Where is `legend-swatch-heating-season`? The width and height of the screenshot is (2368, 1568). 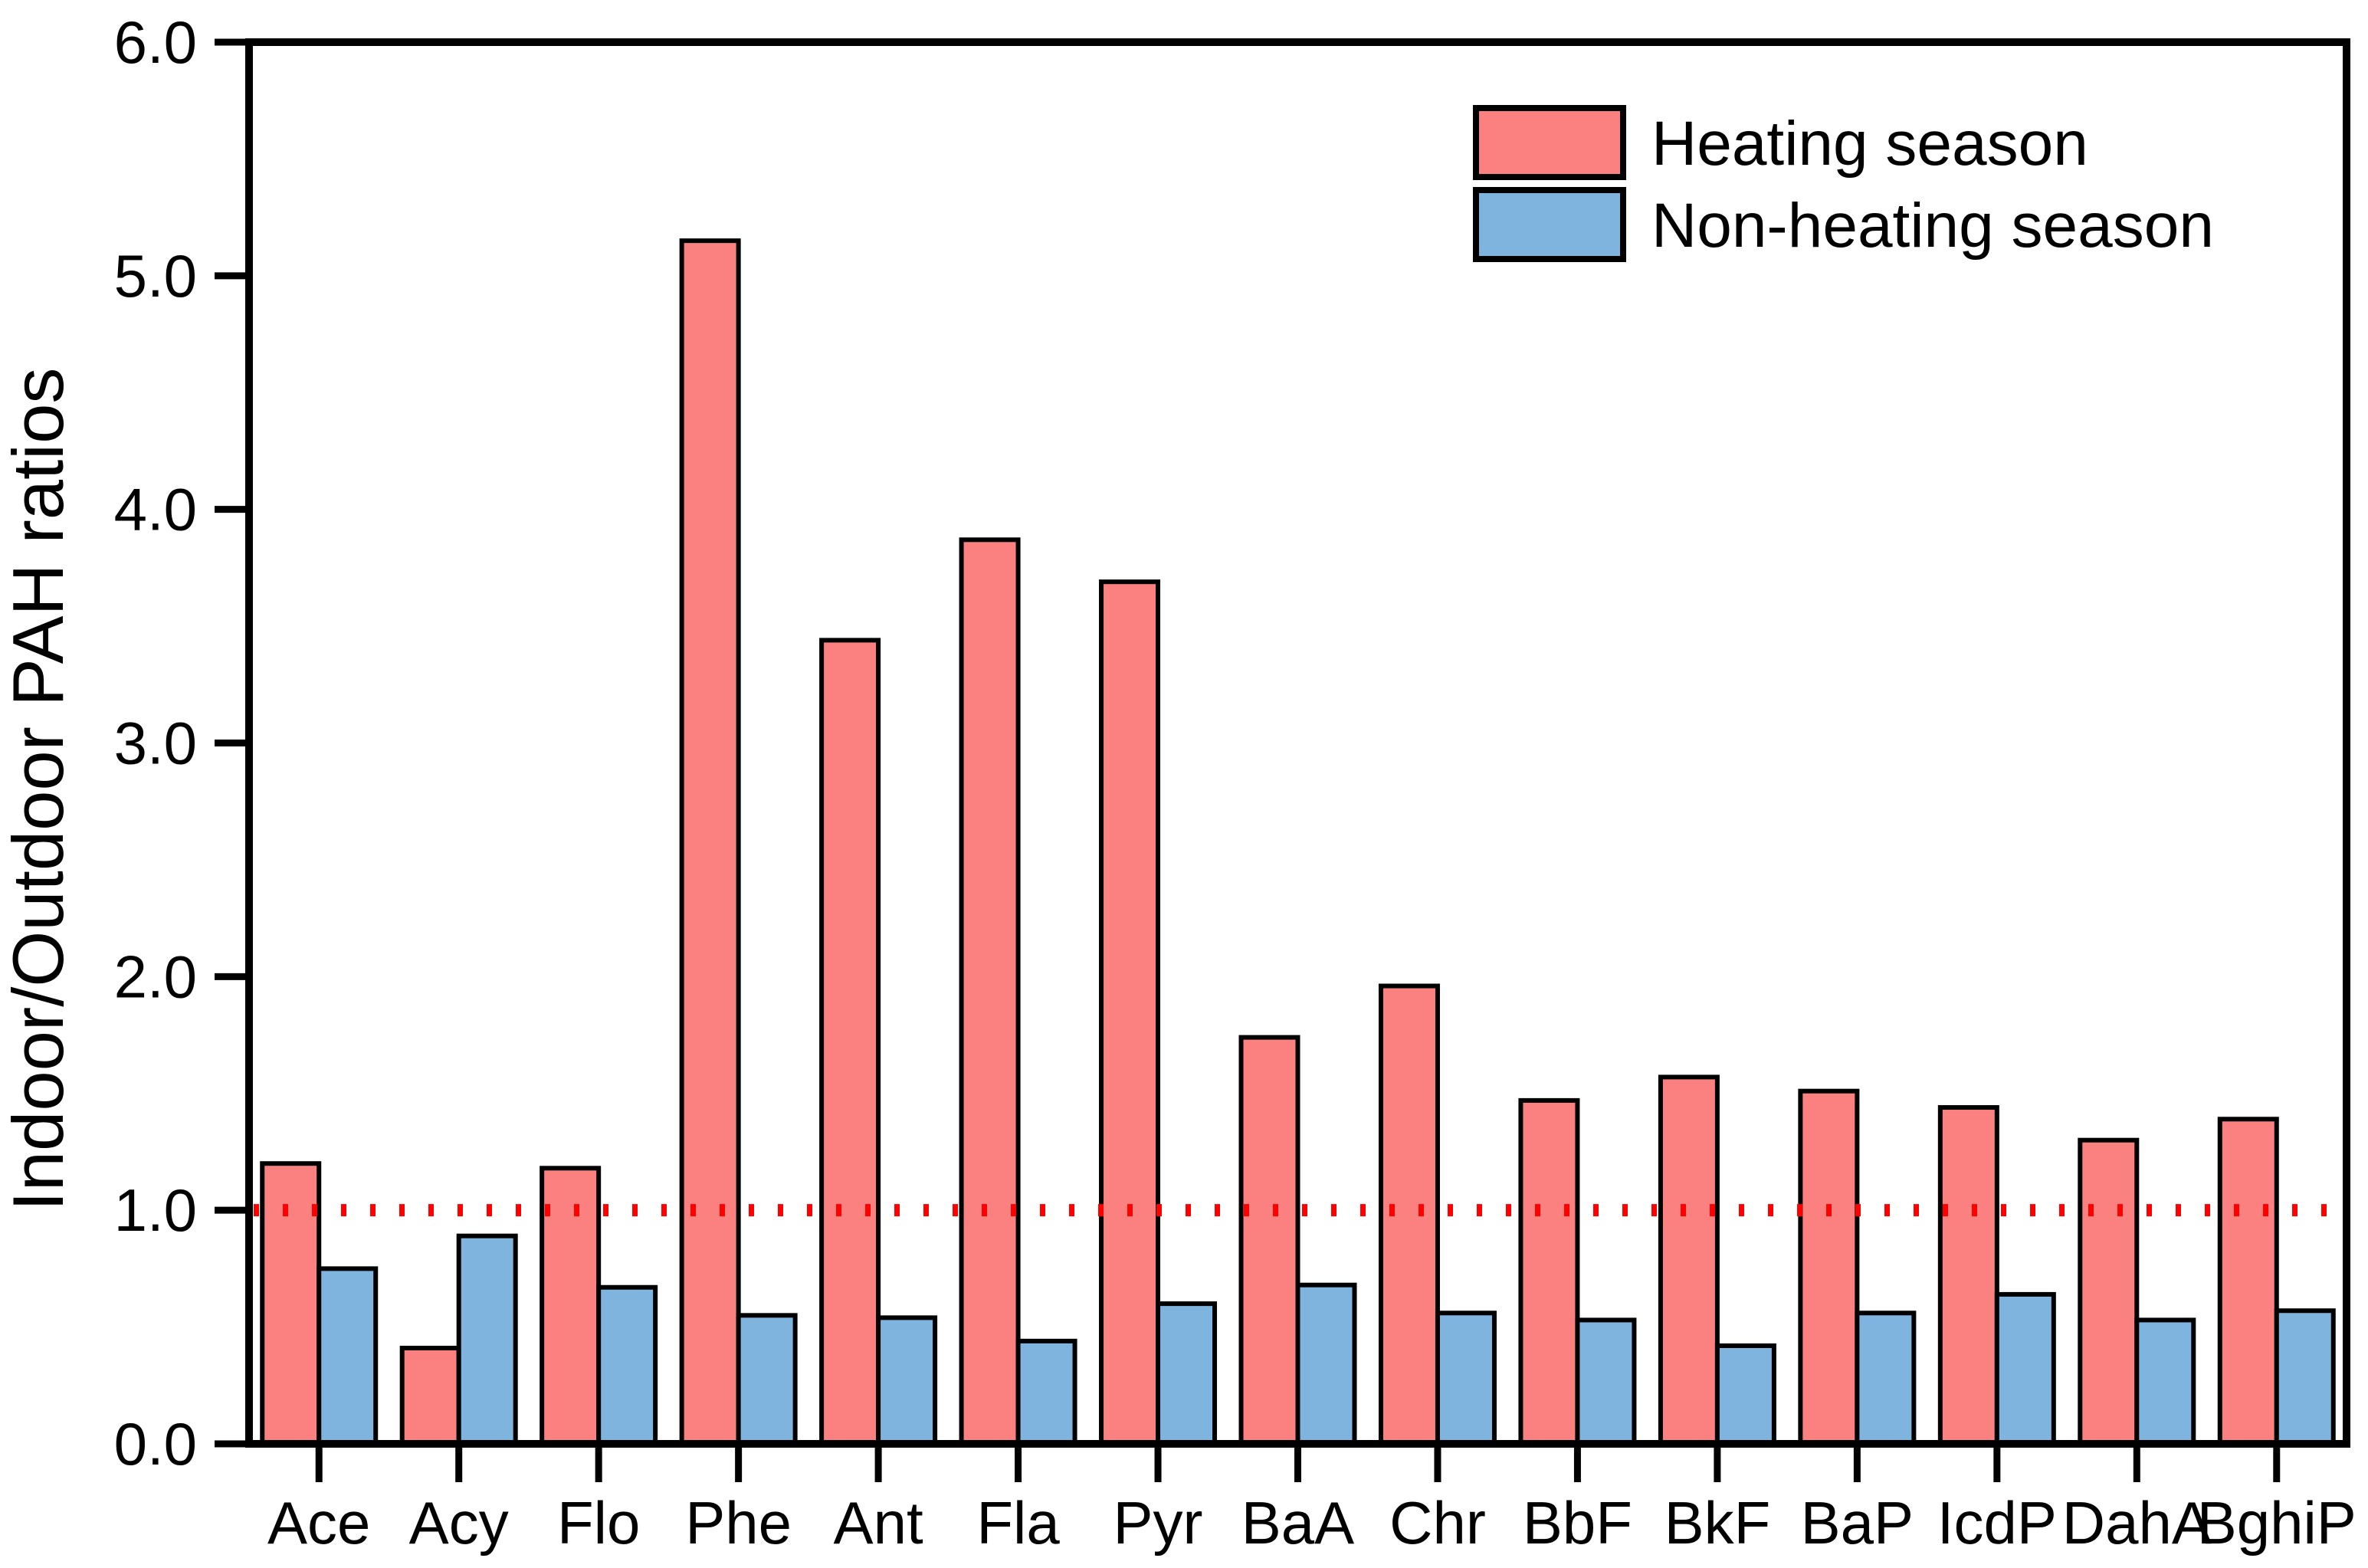 legend-swatch-heating-season is located at coordinates (1549, 142).